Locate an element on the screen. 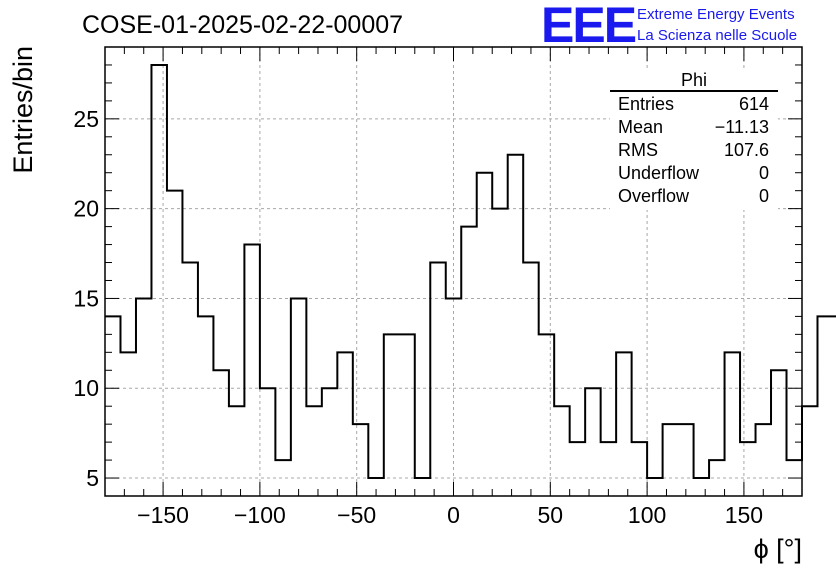 The width and height of the screenshot is (836, 572). y-tick-label: 25 is located at coordinates (86, 119).